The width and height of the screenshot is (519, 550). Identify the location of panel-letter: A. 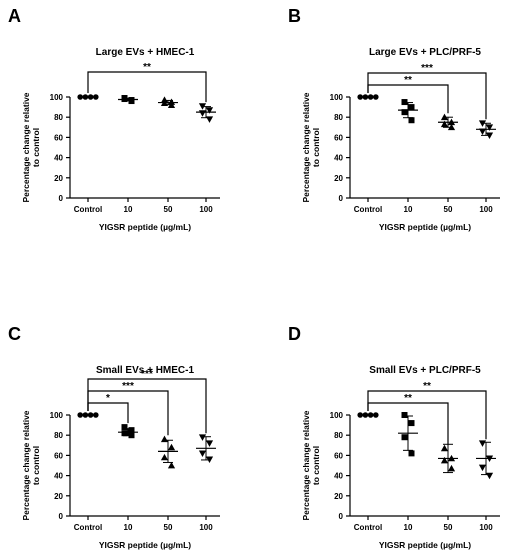
(14, 16).